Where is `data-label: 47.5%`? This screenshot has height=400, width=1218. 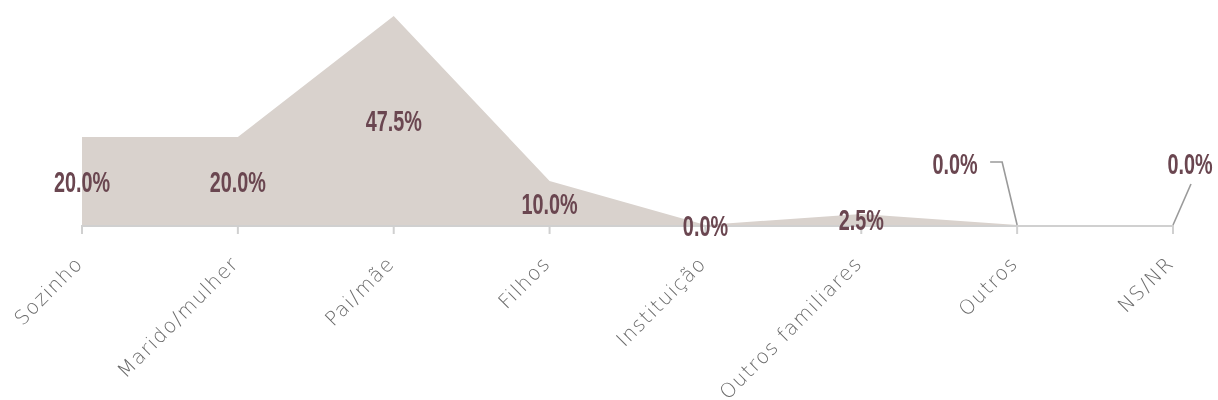 data-label: 47.5% is located at coordinates (393, 120).